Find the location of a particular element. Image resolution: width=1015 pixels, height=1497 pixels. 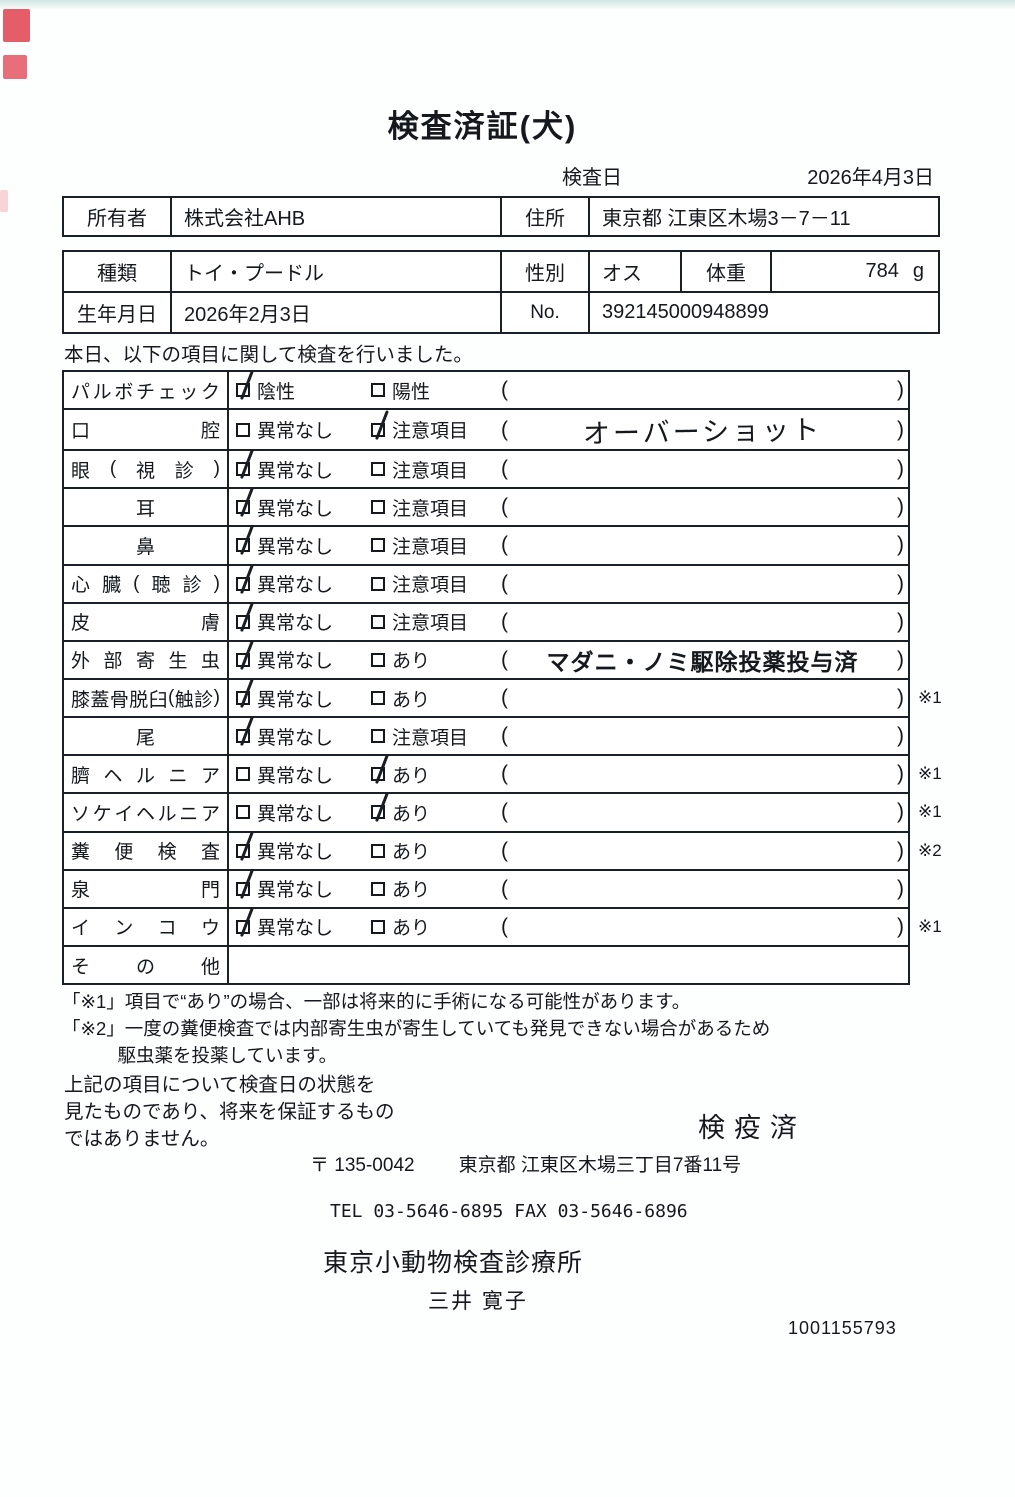

intro-text: 本日、以下の項目に関して検査を行いました。 is located at coordinates (268, 355).